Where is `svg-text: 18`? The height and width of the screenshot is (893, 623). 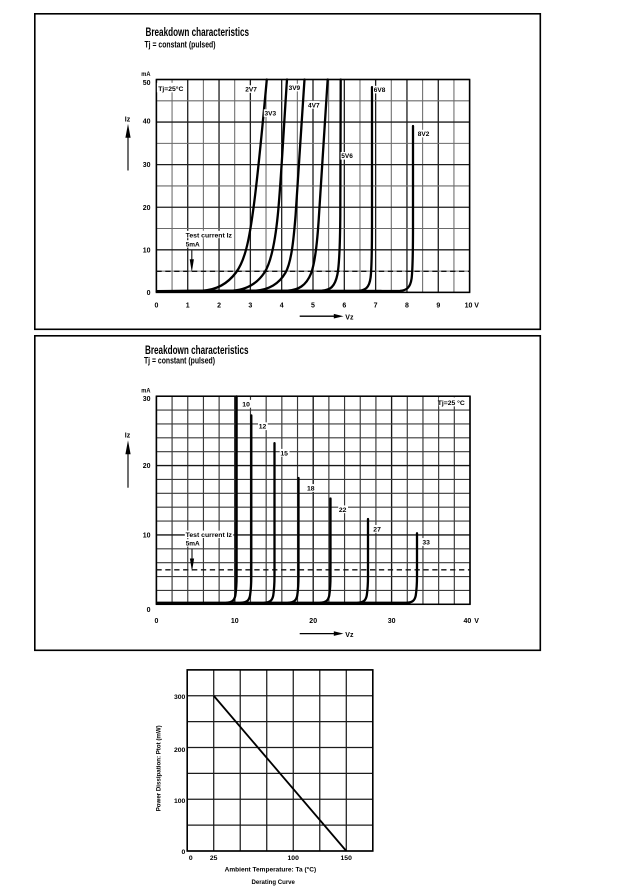
svg-text: 18 is located at coordinates (311, 489).